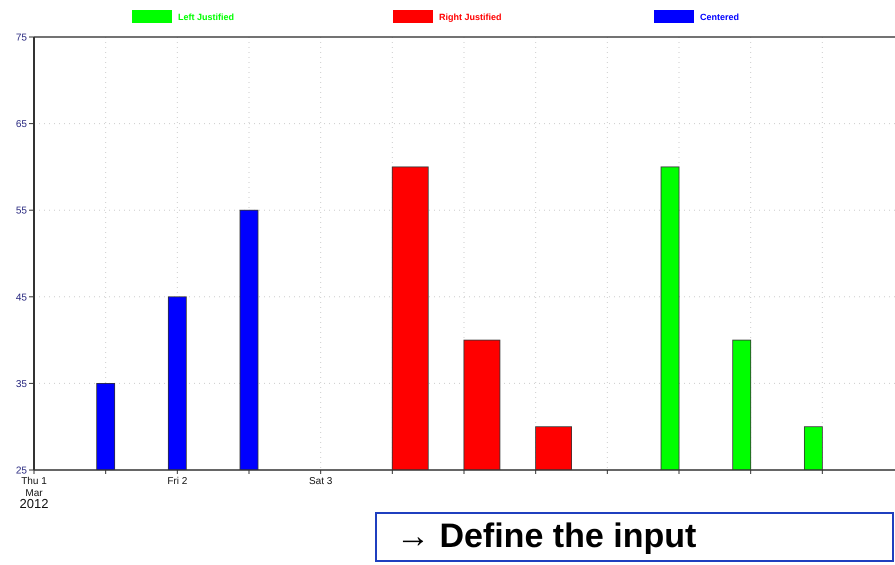 Image resolution: width=895 pixels, height=565 pixels. Describe the element at coordinates (22, 211) in the screenshot. I see `y-tick-label: 55` at that location.